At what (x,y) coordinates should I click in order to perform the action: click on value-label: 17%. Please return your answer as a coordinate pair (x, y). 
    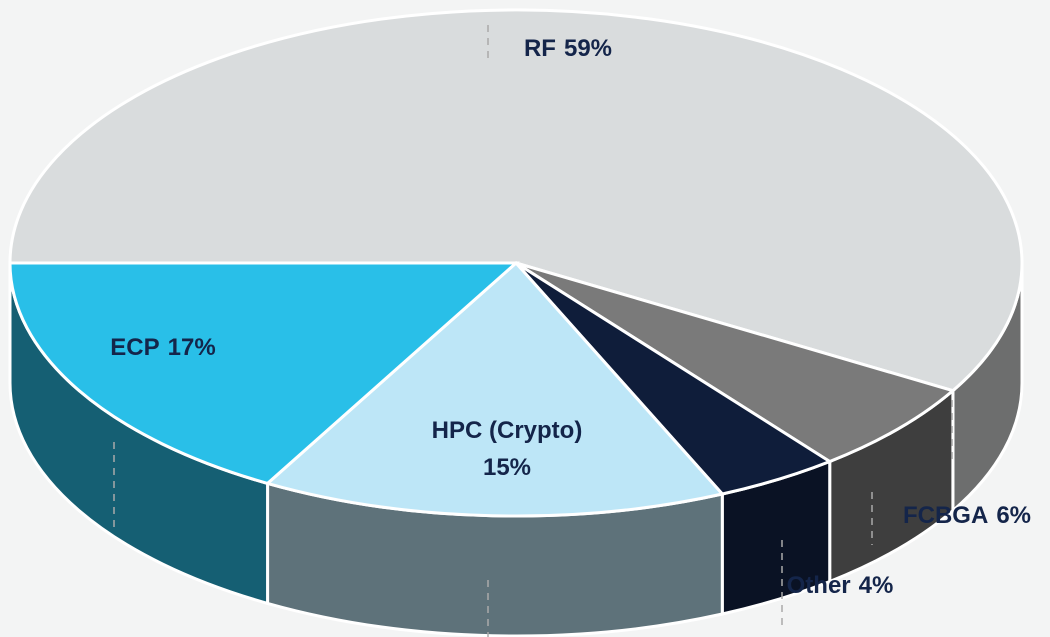
    Looking at the image, I should click on (192, 347).